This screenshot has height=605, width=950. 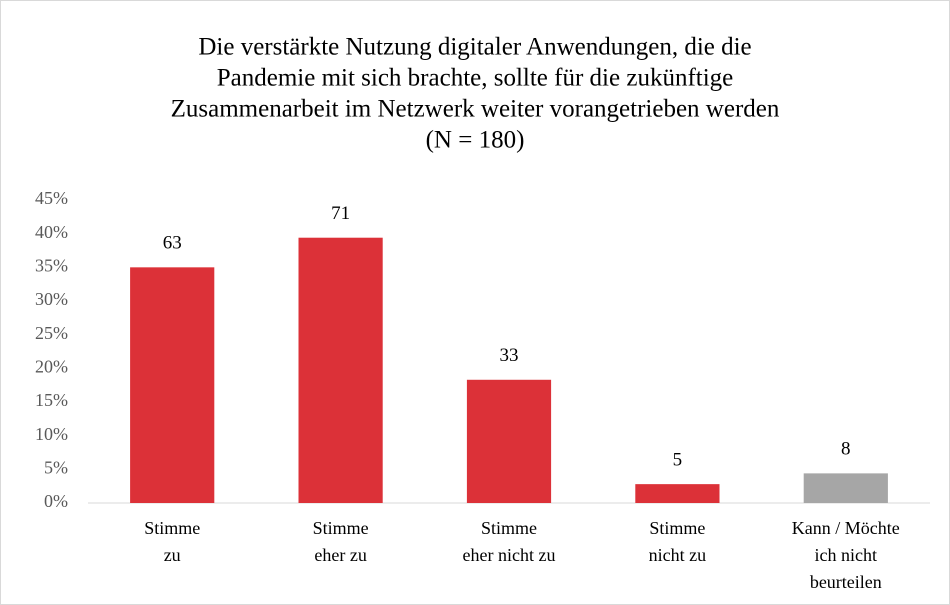 I want to click on data-label: 8, so click(x=846, y=449).